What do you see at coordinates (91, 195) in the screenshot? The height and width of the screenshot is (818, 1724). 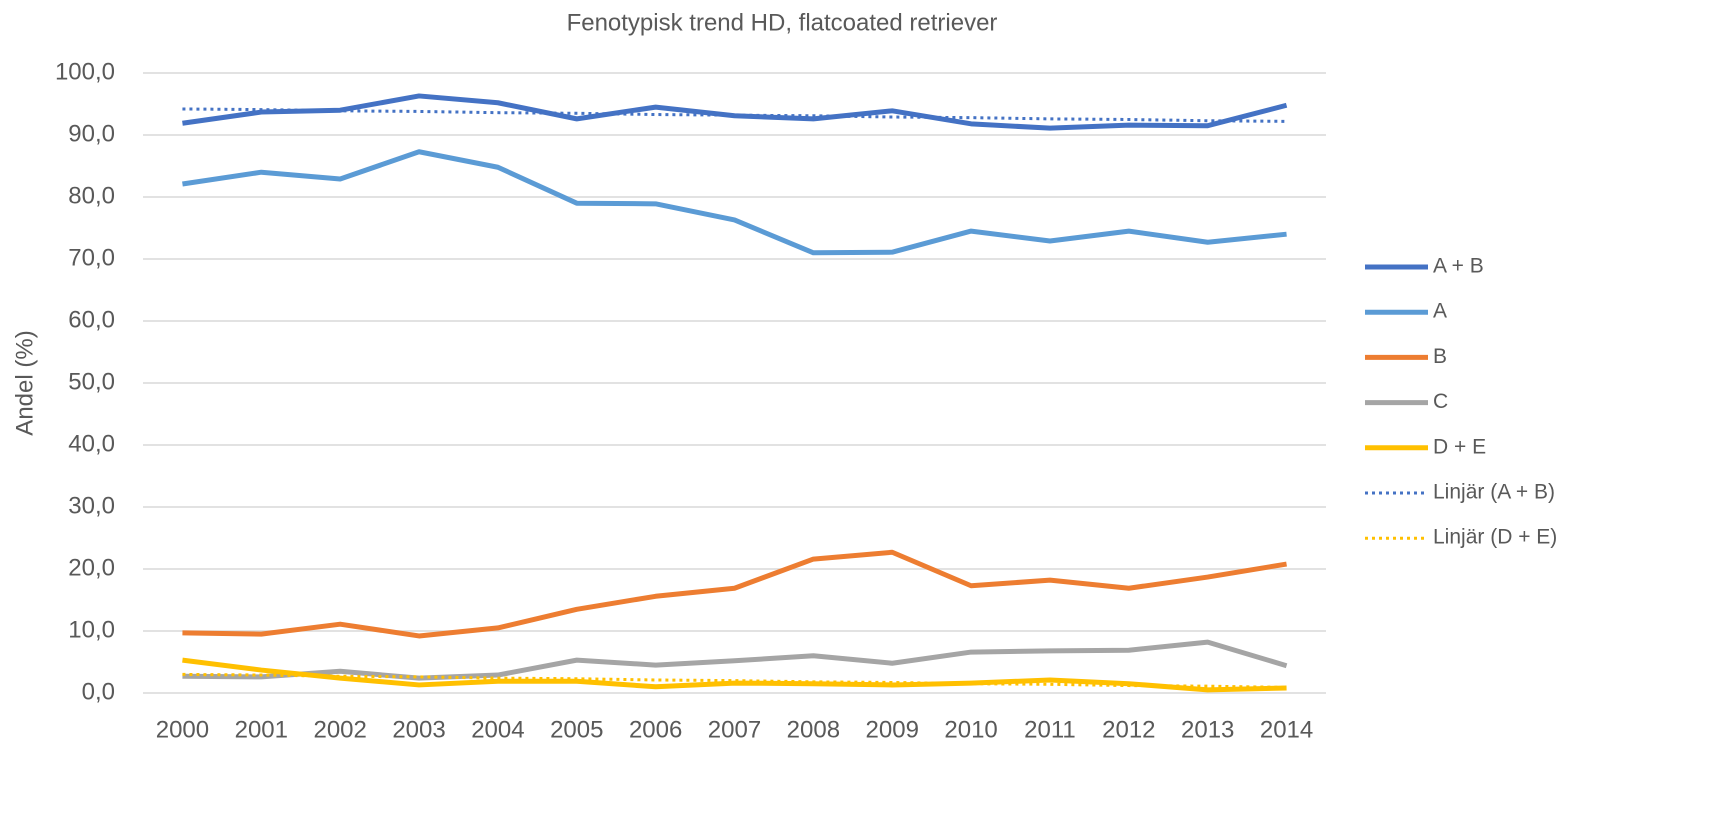 I see `y-tick-label: 80,0` at bounding box center [91, 195].